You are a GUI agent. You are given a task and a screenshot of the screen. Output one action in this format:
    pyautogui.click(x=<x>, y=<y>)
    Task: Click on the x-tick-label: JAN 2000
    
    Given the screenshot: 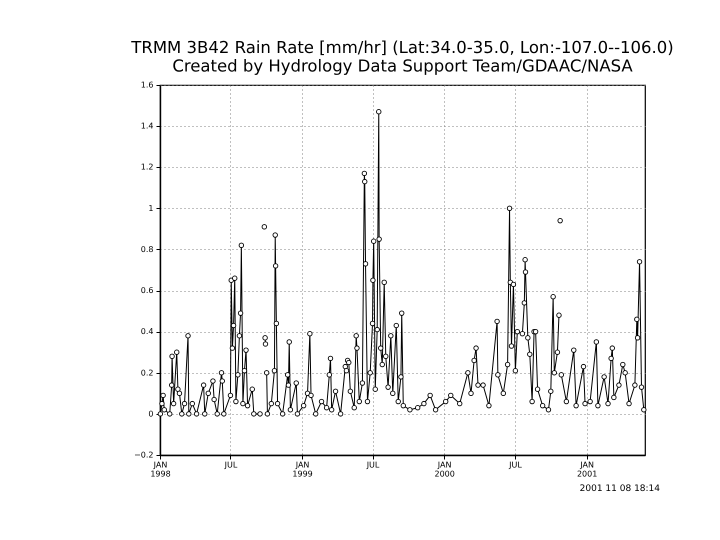 What is the action you would take?
    pyautogui.click(x=444, y=469)
    